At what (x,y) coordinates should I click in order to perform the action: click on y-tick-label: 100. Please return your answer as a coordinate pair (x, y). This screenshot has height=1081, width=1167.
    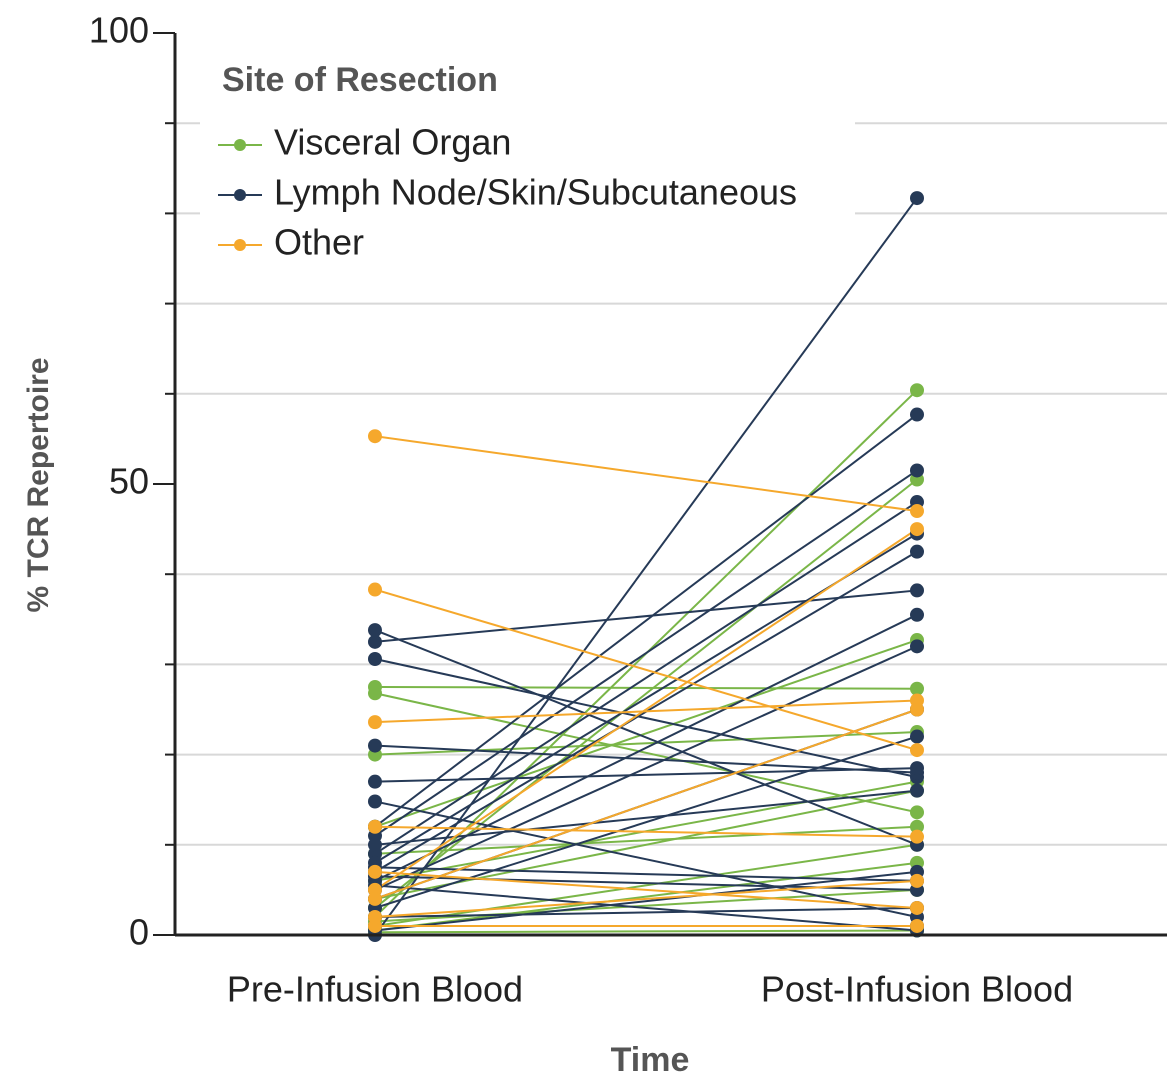
    Looking at the image, I should click on (119, 30).